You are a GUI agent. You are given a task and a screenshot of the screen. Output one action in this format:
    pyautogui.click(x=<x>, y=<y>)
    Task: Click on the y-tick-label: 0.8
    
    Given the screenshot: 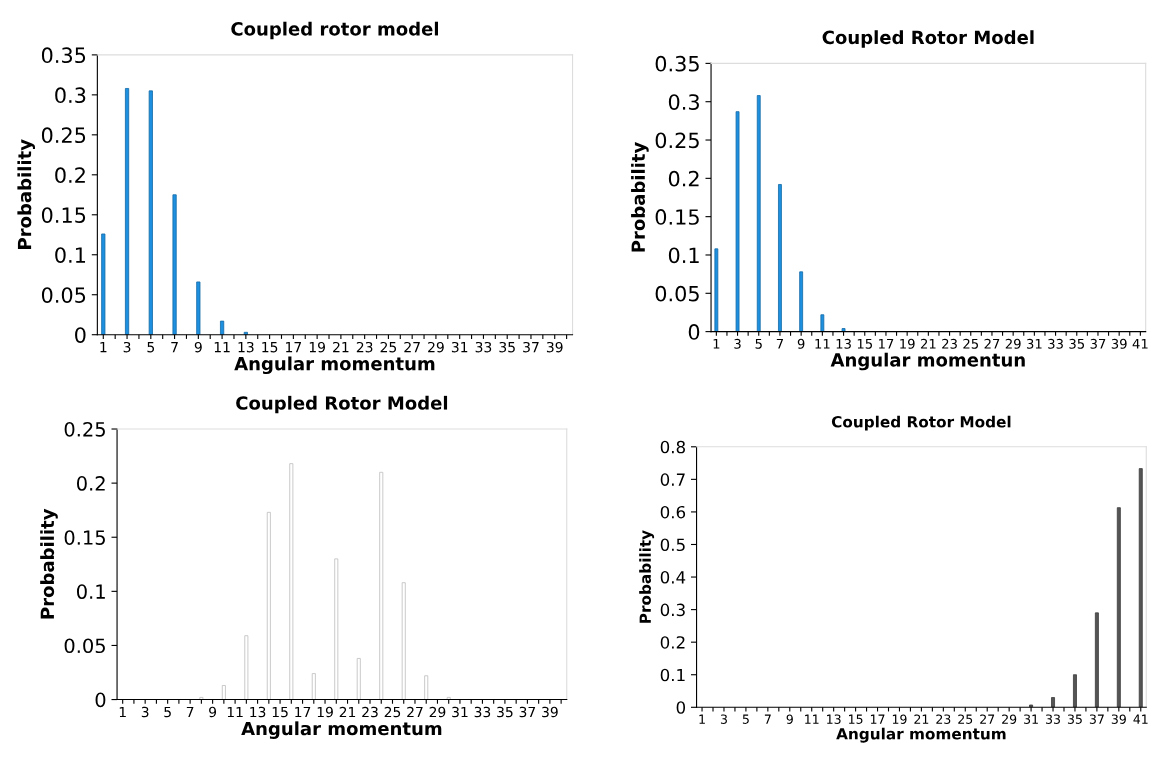 What is the action you would take?
    pyautogui.click(x=672, y=447)
    